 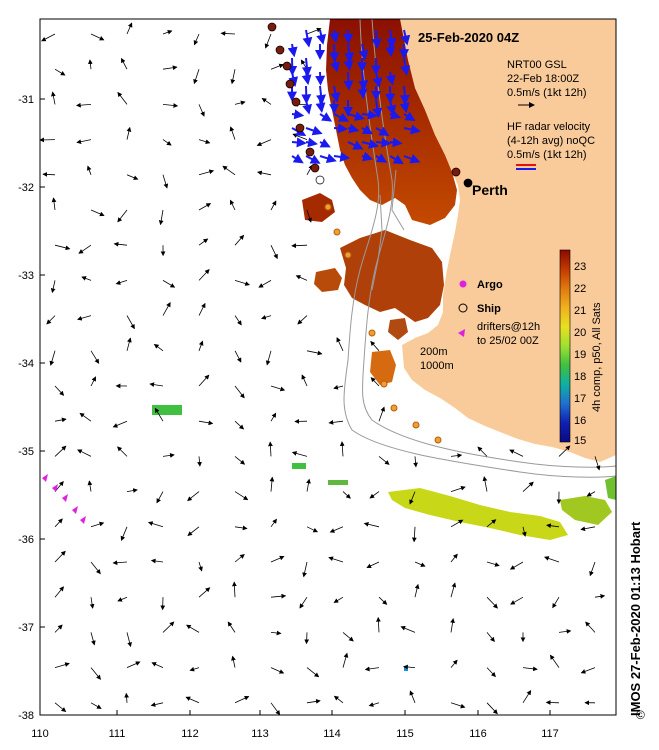 I want to click on colorbar-tick: 19, so click(x=580, y=355).